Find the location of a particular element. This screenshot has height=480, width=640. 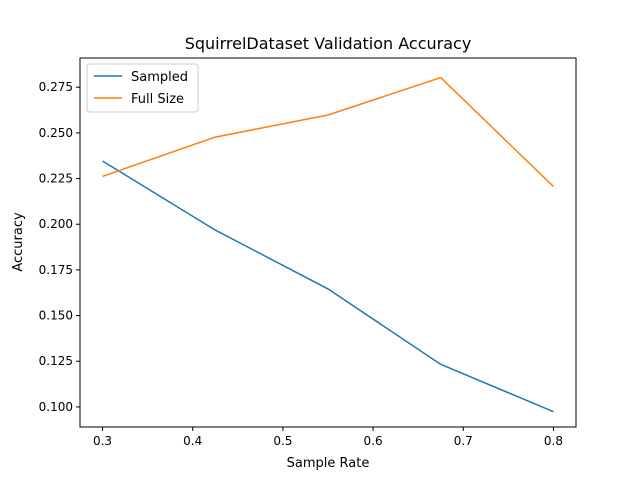

y-tick-label: 0.100 is located at coordinates (56, 407).